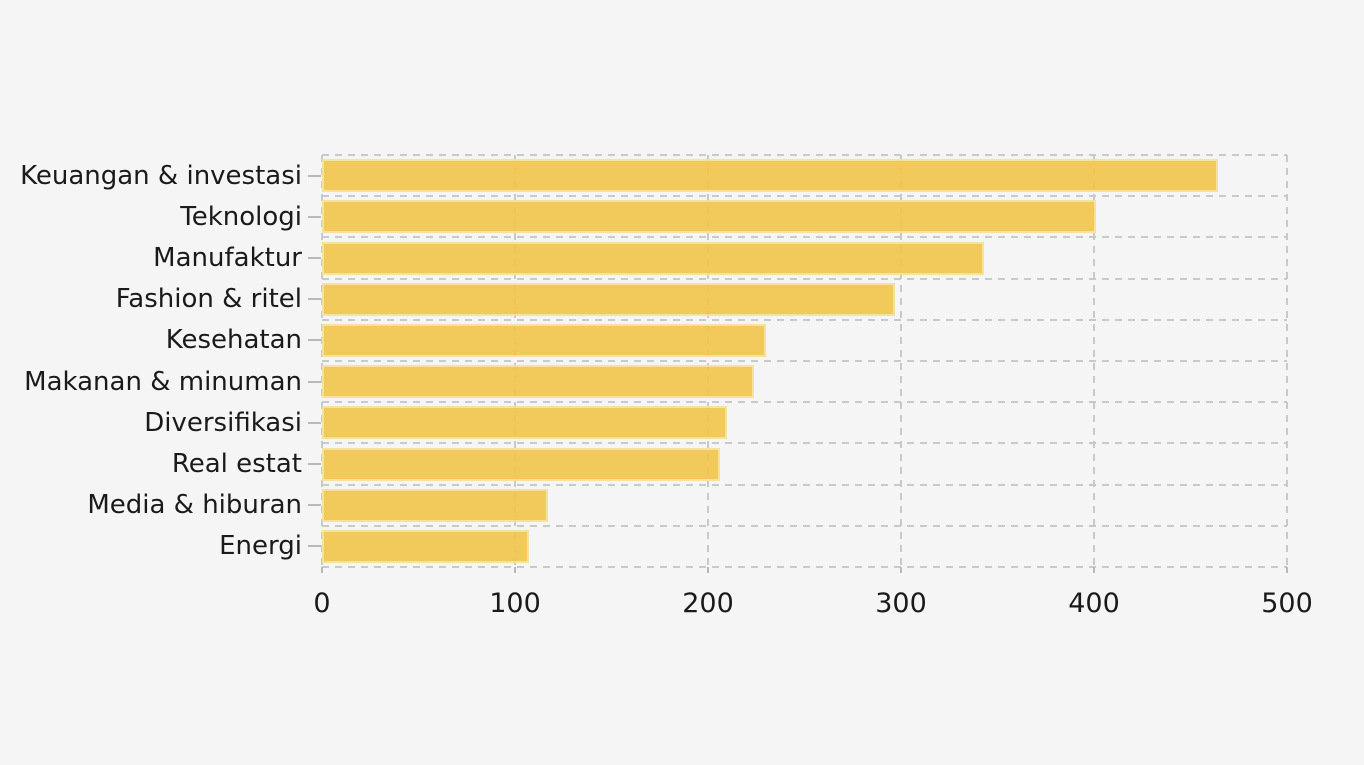  What do you see at coordinates (1287, 361) in the screenshot?
I see `vertical-gridline` at bounding box center [1287, 361].